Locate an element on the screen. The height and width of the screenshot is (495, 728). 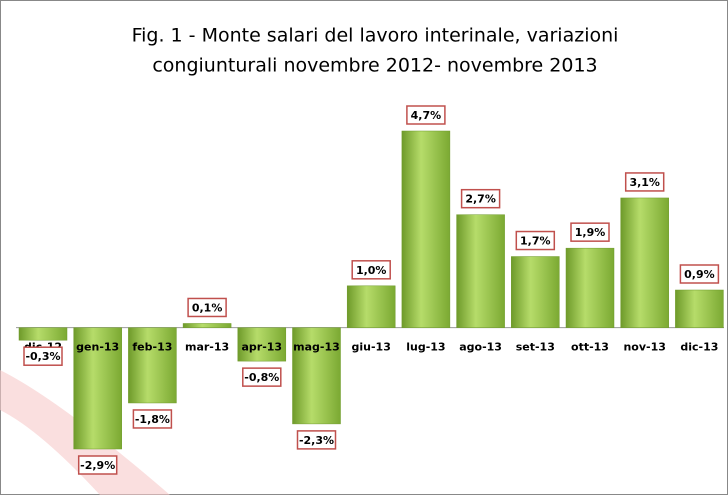
x-tick-label: dic-13 is located at coordinates (699, 347).